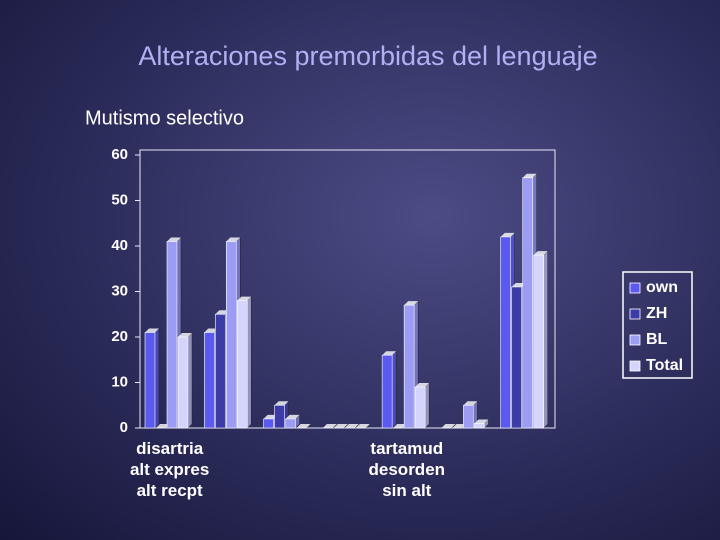 The image size is (720, 540). Describe the element at coordinates (407, 469) in the screenshot. I see `x-tick-label: tartamud desorden sin alt` at that location.